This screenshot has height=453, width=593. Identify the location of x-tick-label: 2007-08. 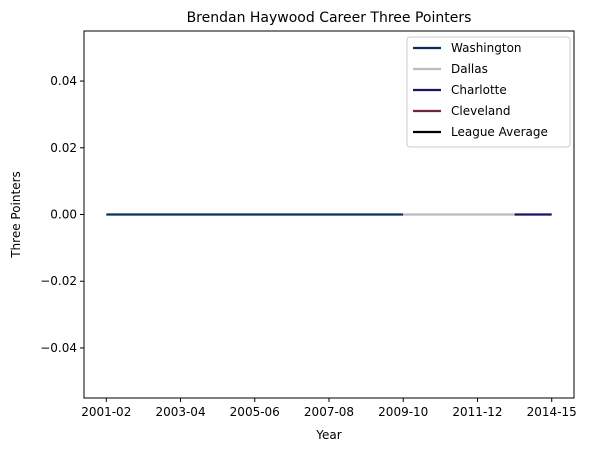
(329, 412).